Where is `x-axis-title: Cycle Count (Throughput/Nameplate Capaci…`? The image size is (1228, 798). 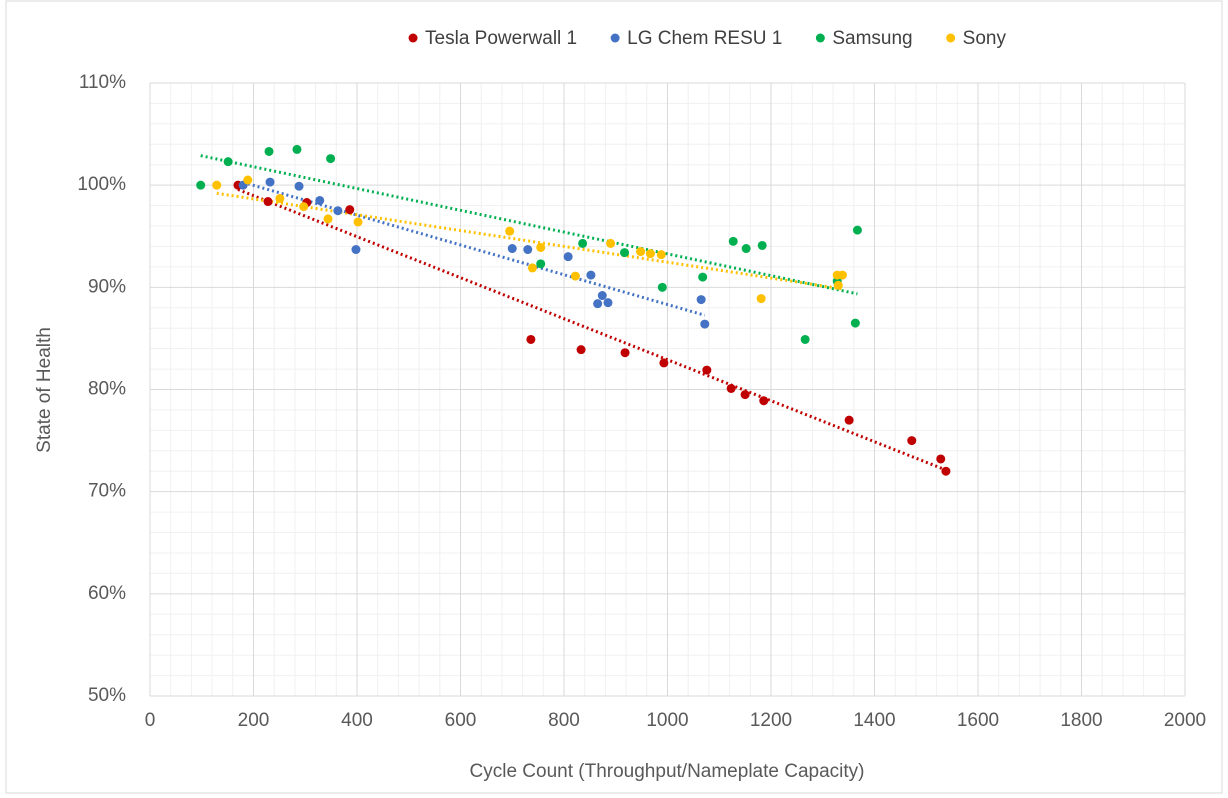 x-axis-title: Cycle Count (Throughput/Nameplate Capaci… is located at coordinates (667, 771).